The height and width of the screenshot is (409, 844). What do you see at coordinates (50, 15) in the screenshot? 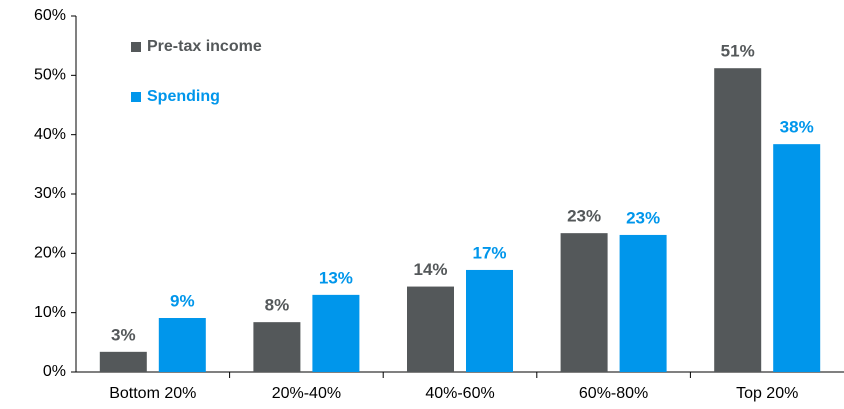
I see `y-tick-label: 60%` at bounding box center [50, 15].